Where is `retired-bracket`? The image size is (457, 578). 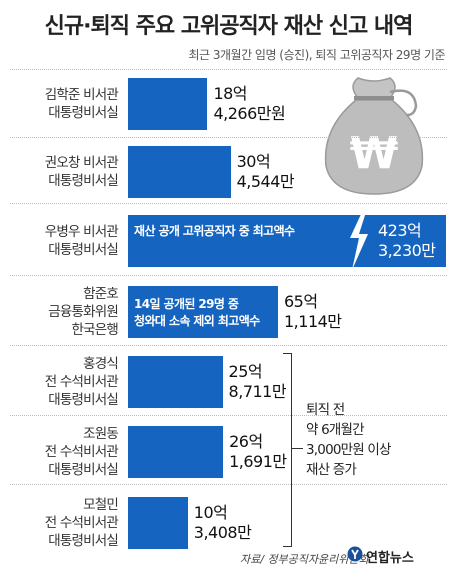
retired-bracket is located at coordinates (287, 450).